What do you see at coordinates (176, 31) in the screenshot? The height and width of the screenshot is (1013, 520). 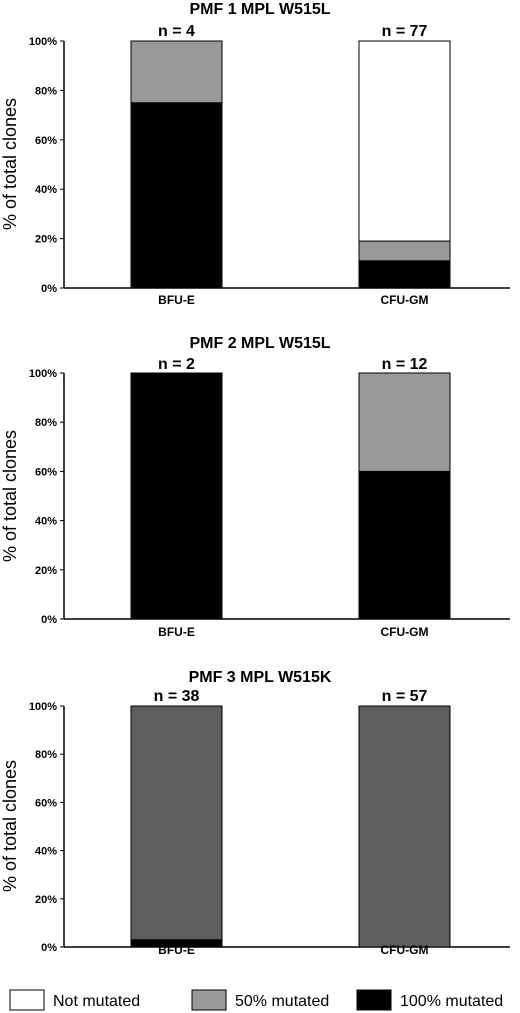 I see `n-label: n = 4` at bounding box center [176, 31].